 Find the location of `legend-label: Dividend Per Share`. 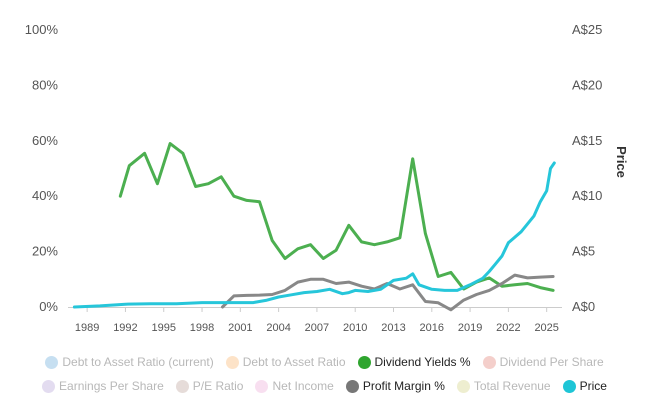

legend-label: Dividend Per Share is located at coordinates (551, 362).